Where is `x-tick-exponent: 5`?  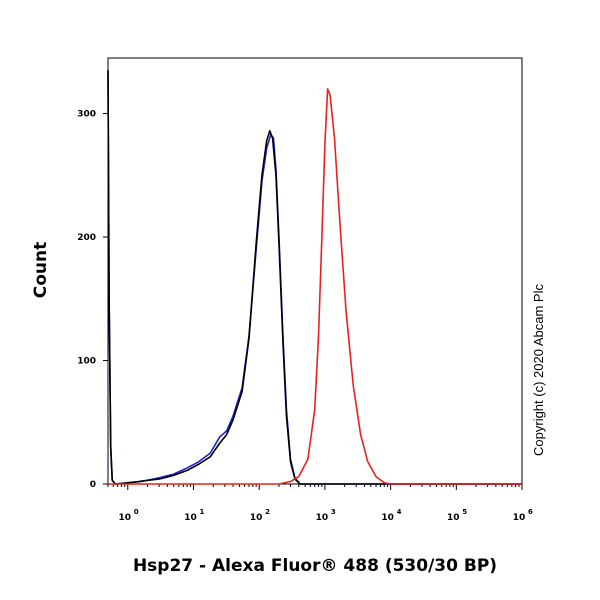
x-tick-exponent: 5 is located at coordinates (464, 512).